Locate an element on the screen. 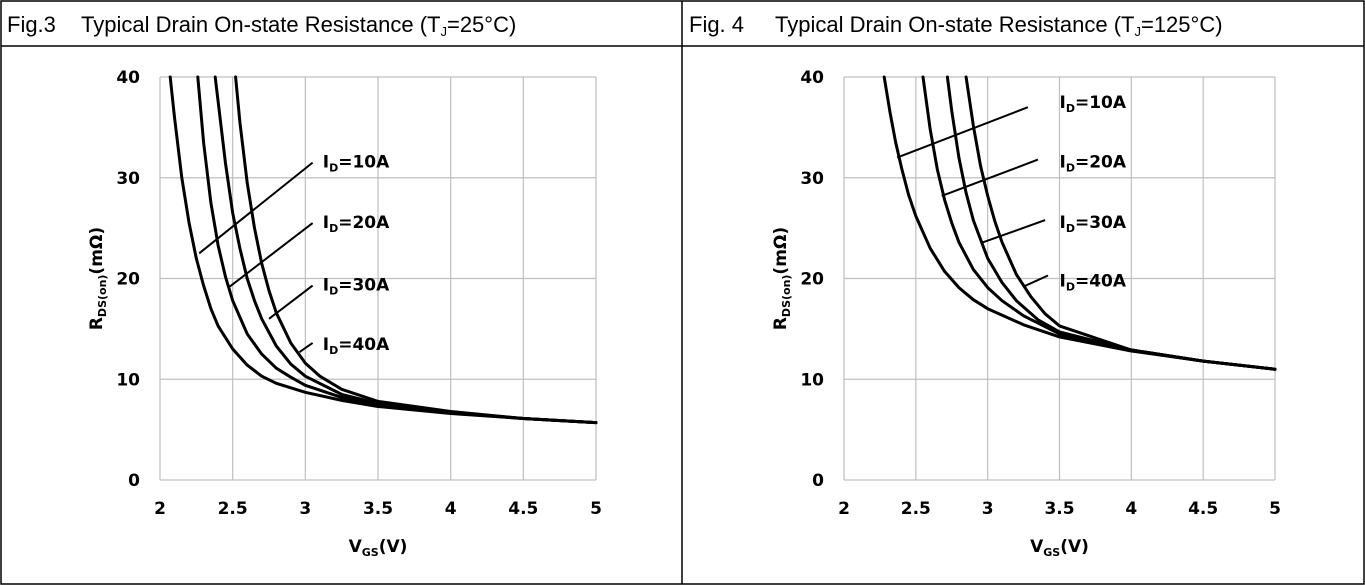  fig4-y-tick-label: 0 is located at coordinates (818, 481).